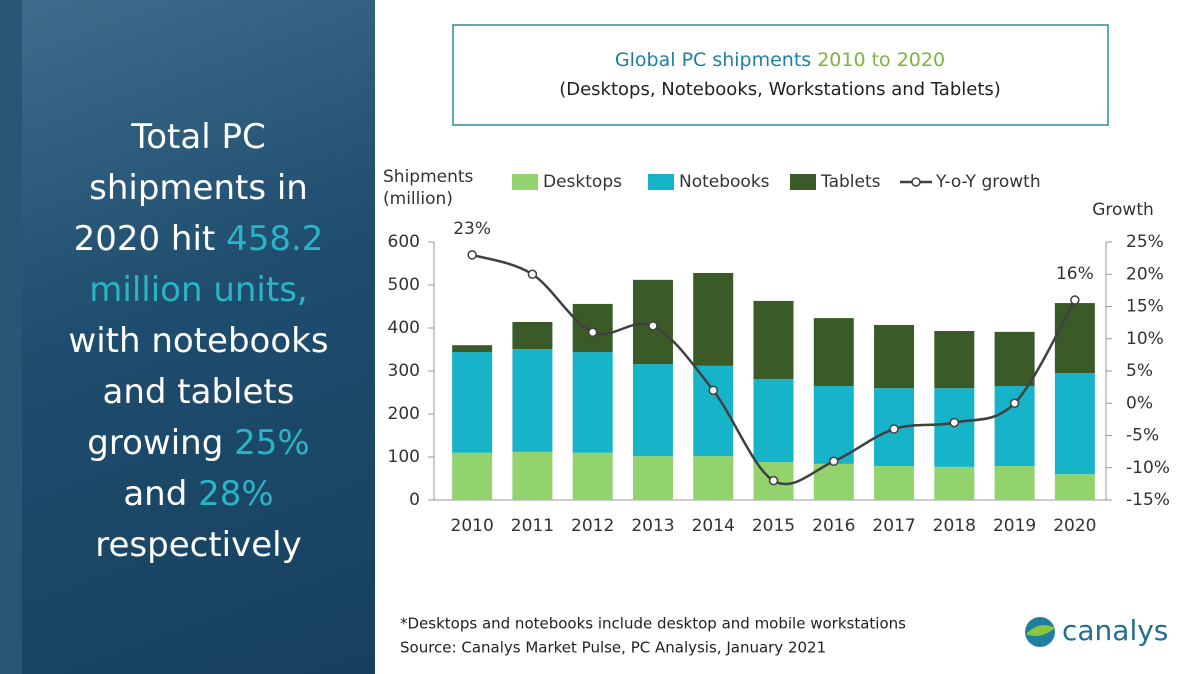 The width and height of the screenshot is (1200, 674). What do you see at coordinates (988, 182) in the screenshot?
I see `legend-label: Y-o-Y growth` at bounding box center [988, 182].